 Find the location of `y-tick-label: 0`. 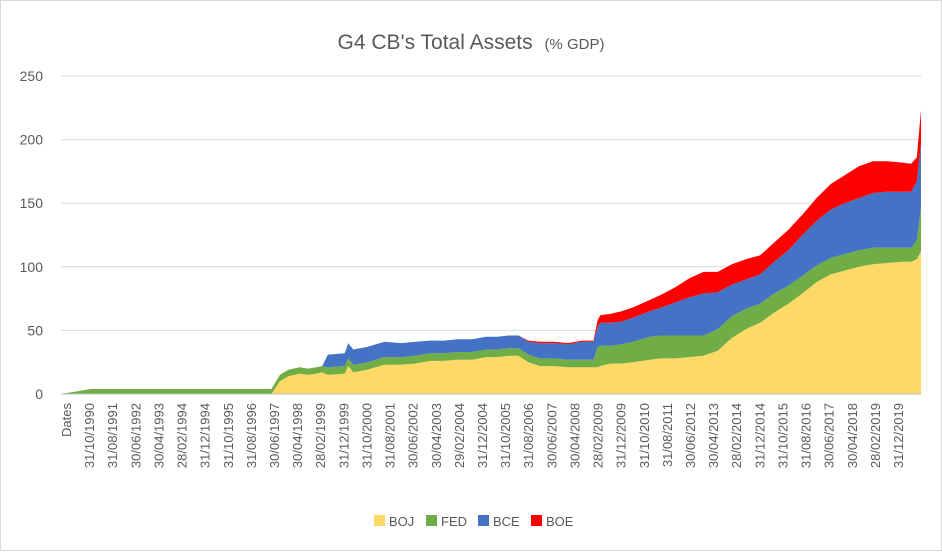

y-tick-label: 0 is located at coordinates (39, 394).